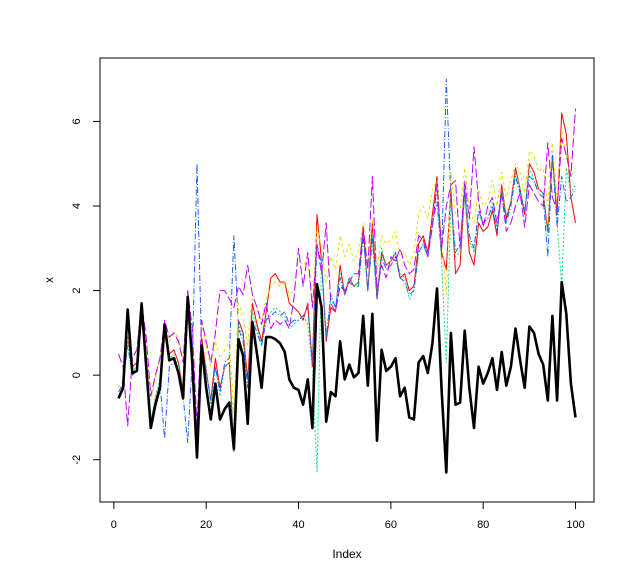 Image resolution: width=629 pixels, height=576 pixels. What do you see at coordinates (575, 525) in the screenshot?
I see `x-tick-label: 100` at bounding box center [575, 525].